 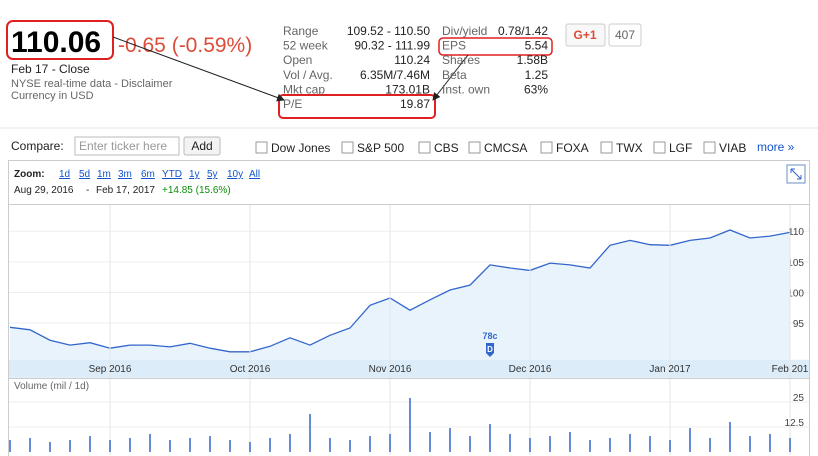 I want to click on highlight-boxes, so click(x=279, y=69).